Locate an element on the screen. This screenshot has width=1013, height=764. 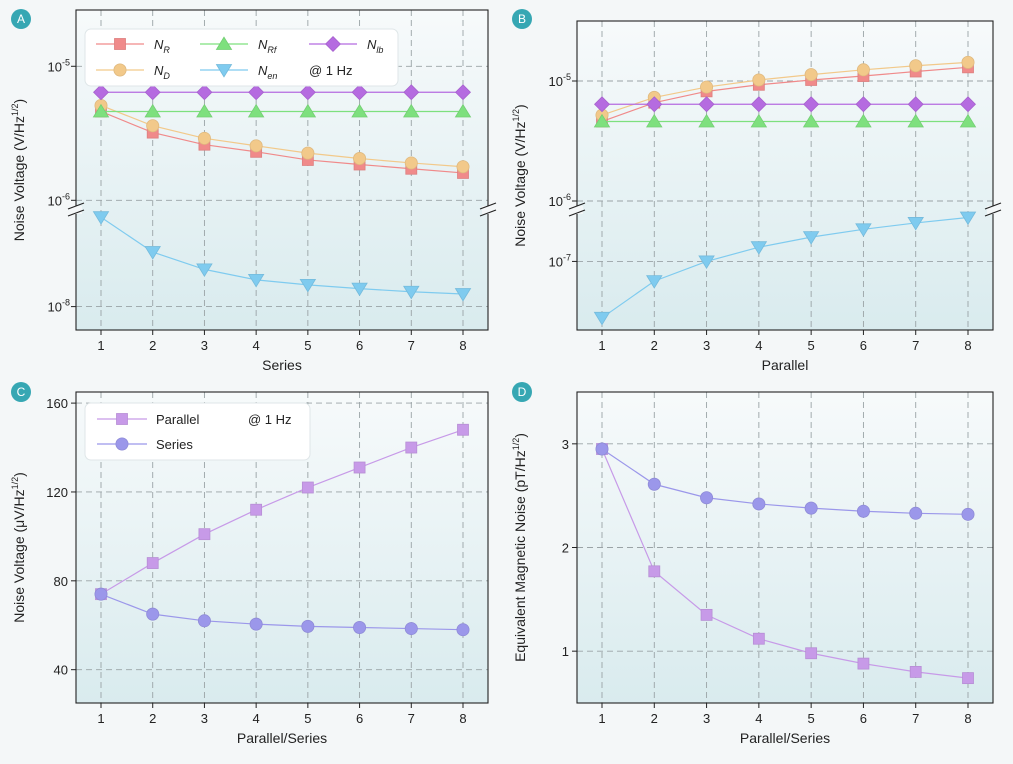
x-tick-label: 2 is located at coordinates (152, 718).